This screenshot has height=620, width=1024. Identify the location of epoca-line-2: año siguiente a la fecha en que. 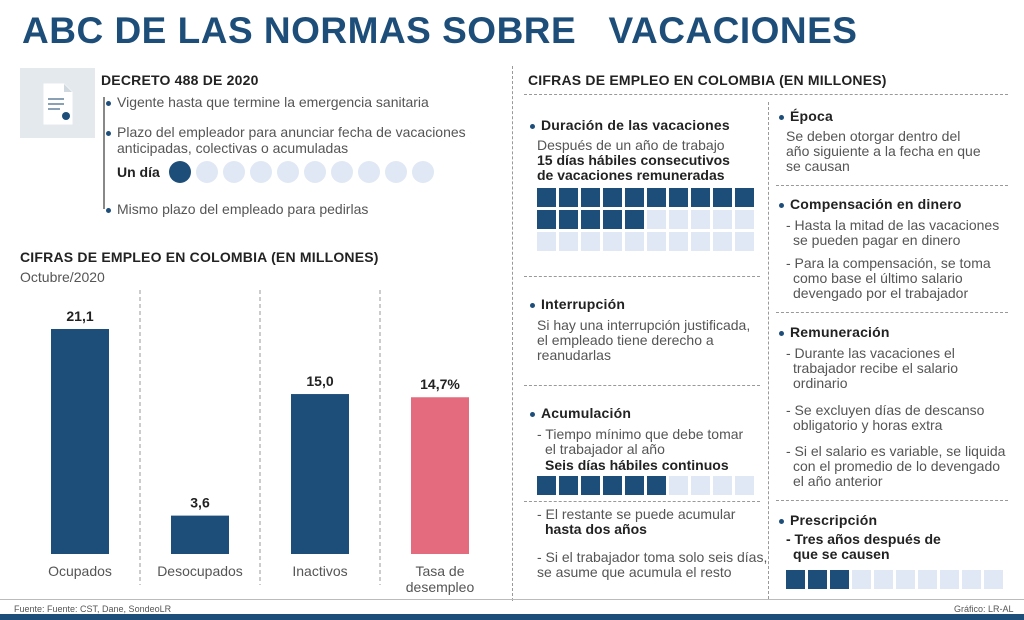
(883, 151).